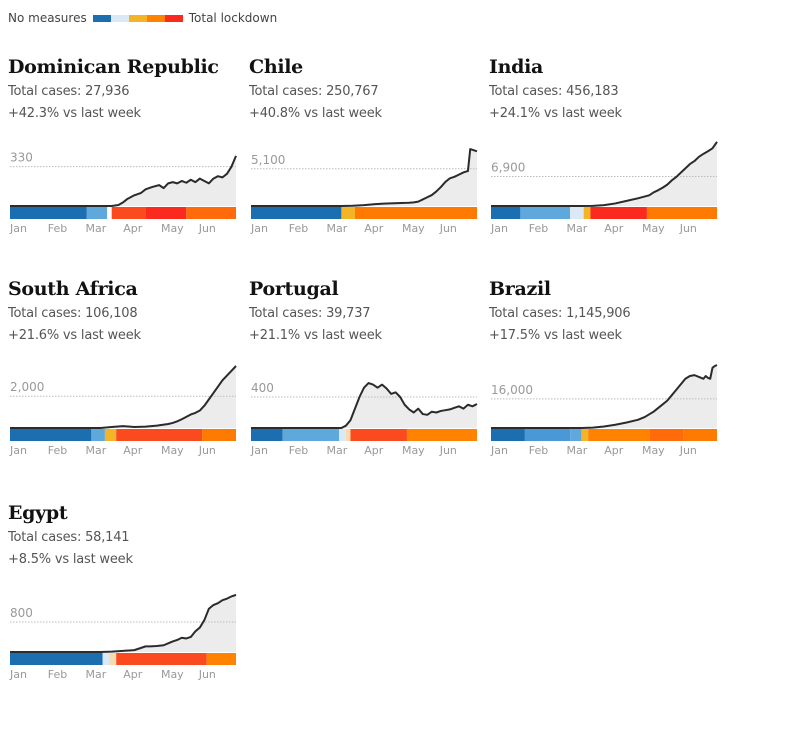 The width and height of the screenshot is (800, 756). I want to click on total-cases: Total cases: 1,145,906, so click(560, 313).